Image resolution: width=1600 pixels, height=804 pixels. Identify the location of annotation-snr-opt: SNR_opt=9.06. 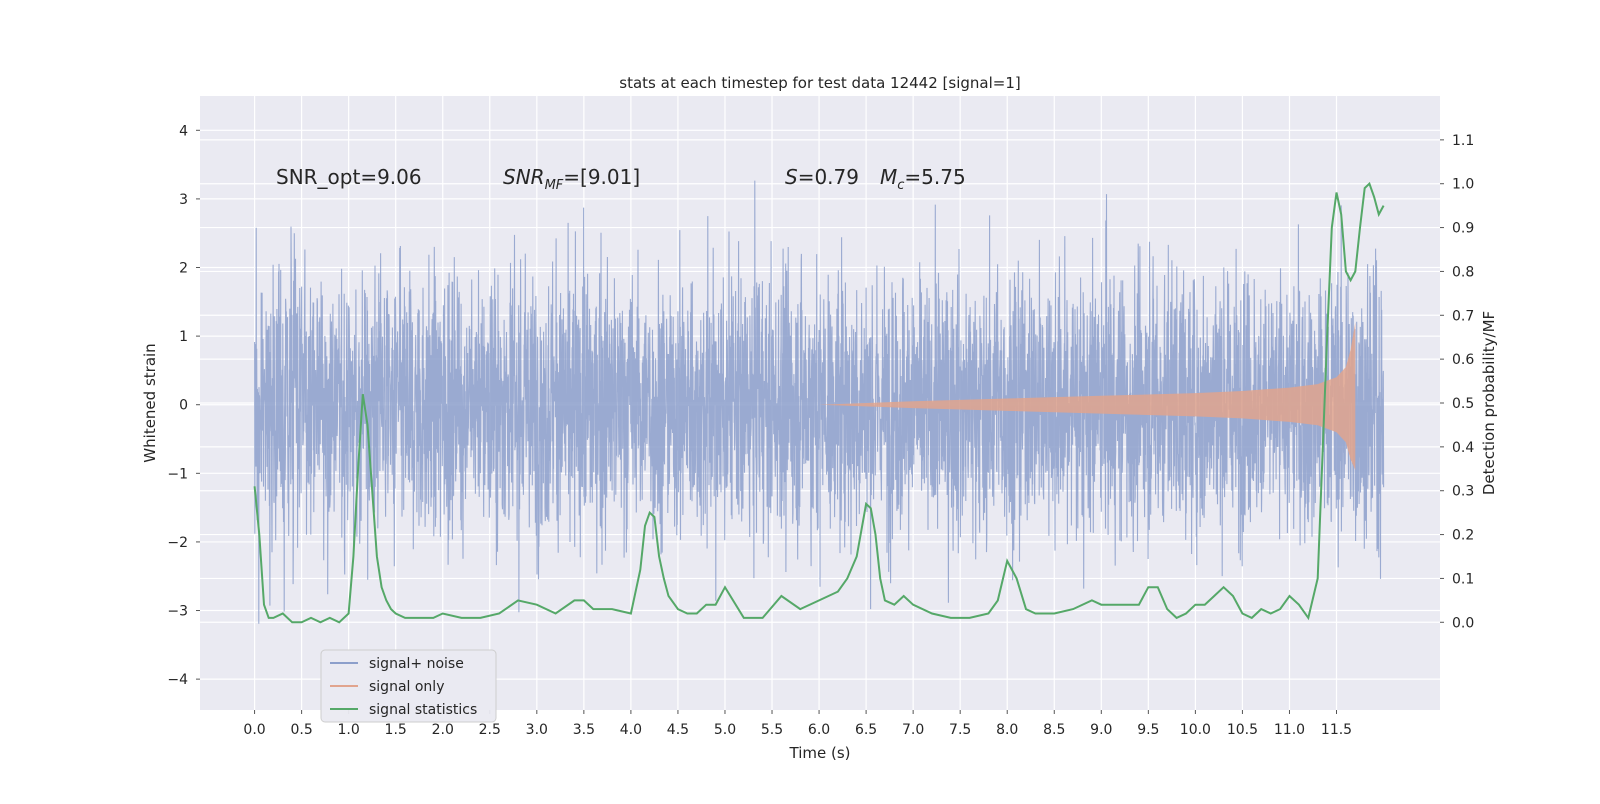
(349, 177).